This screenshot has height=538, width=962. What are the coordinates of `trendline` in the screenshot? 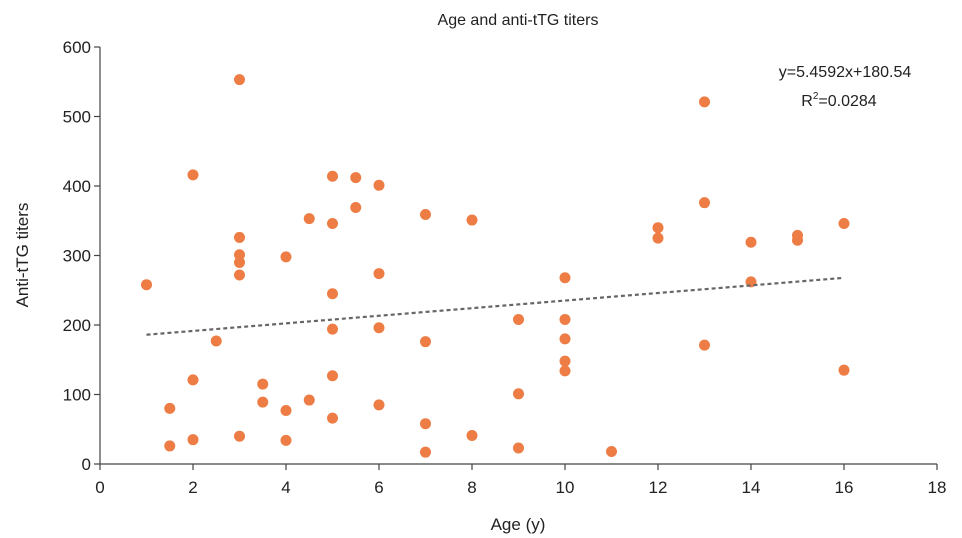 It's located at (495, 306).